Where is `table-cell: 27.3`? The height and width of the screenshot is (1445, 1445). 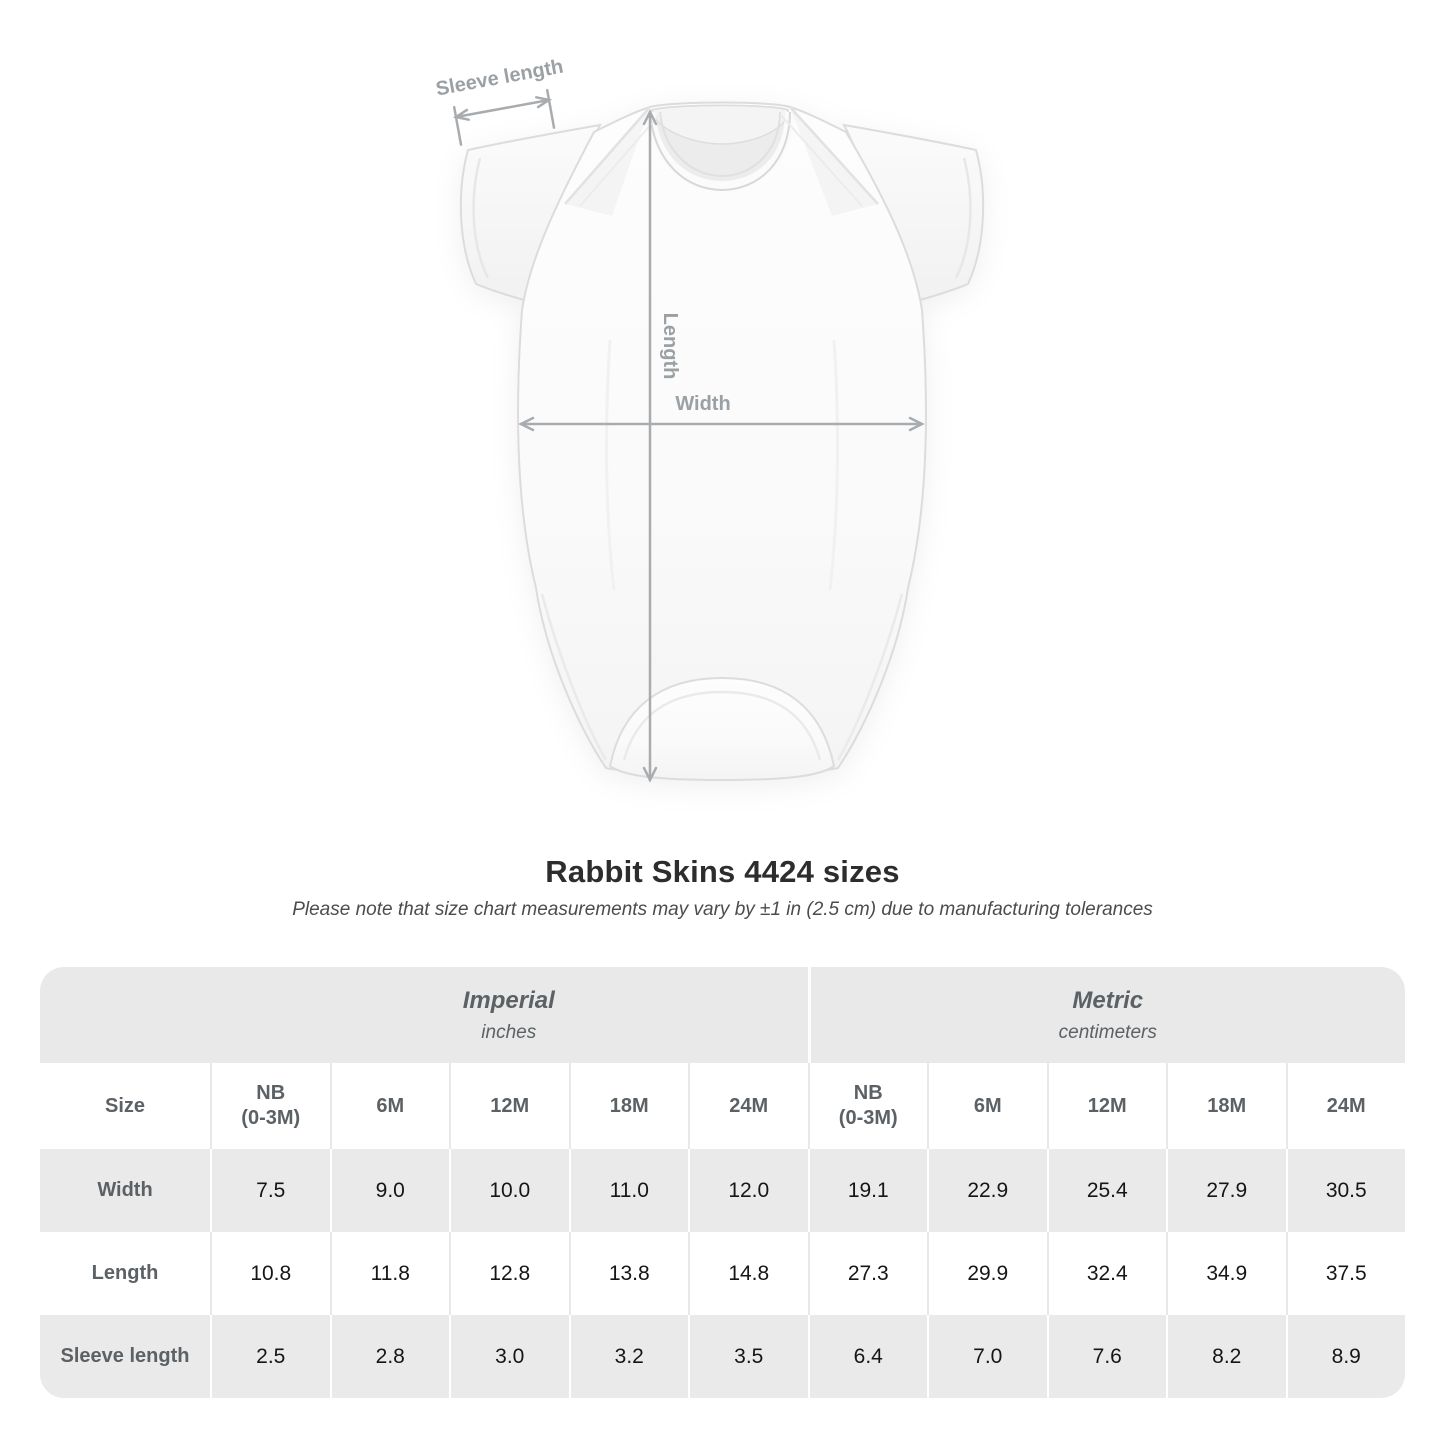 table-cell: 27.3 is located at coordinates (867, 1273).